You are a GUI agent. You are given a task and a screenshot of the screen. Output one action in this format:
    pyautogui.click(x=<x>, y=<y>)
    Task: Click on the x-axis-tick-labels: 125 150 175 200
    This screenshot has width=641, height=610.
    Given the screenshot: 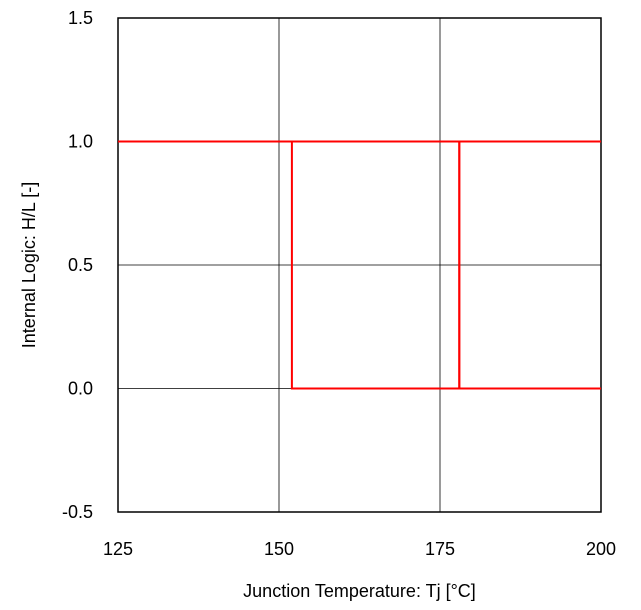 What is the action you would take?
    pyautogui.click(x=359, y=549)
    